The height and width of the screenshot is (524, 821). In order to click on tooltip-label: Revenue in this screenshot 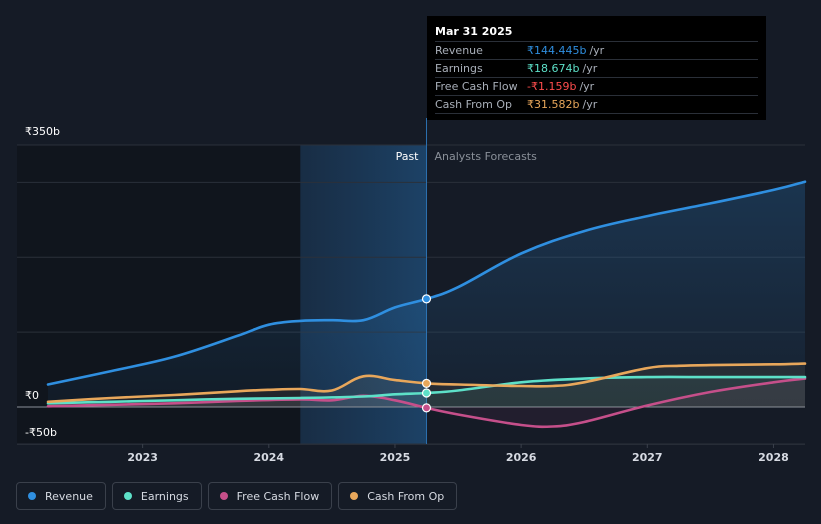, I will do `click(459, 50)`.